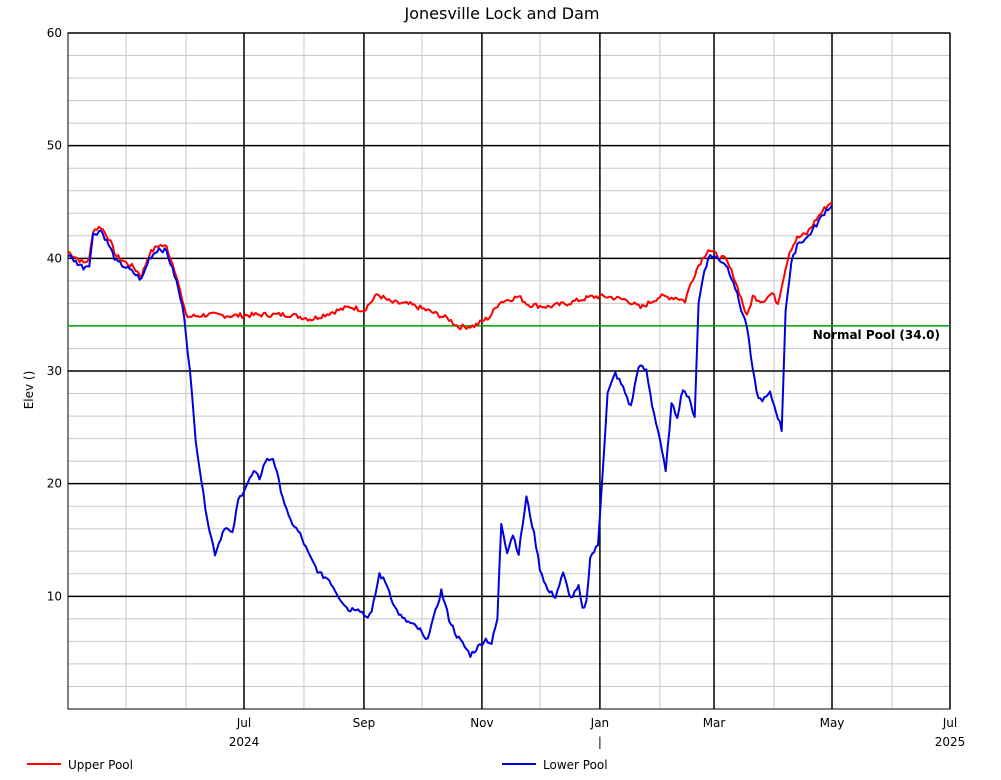 This screenshot has height=780, width=1001. I want to click on y-tick-label: 50, so click(54, 146).